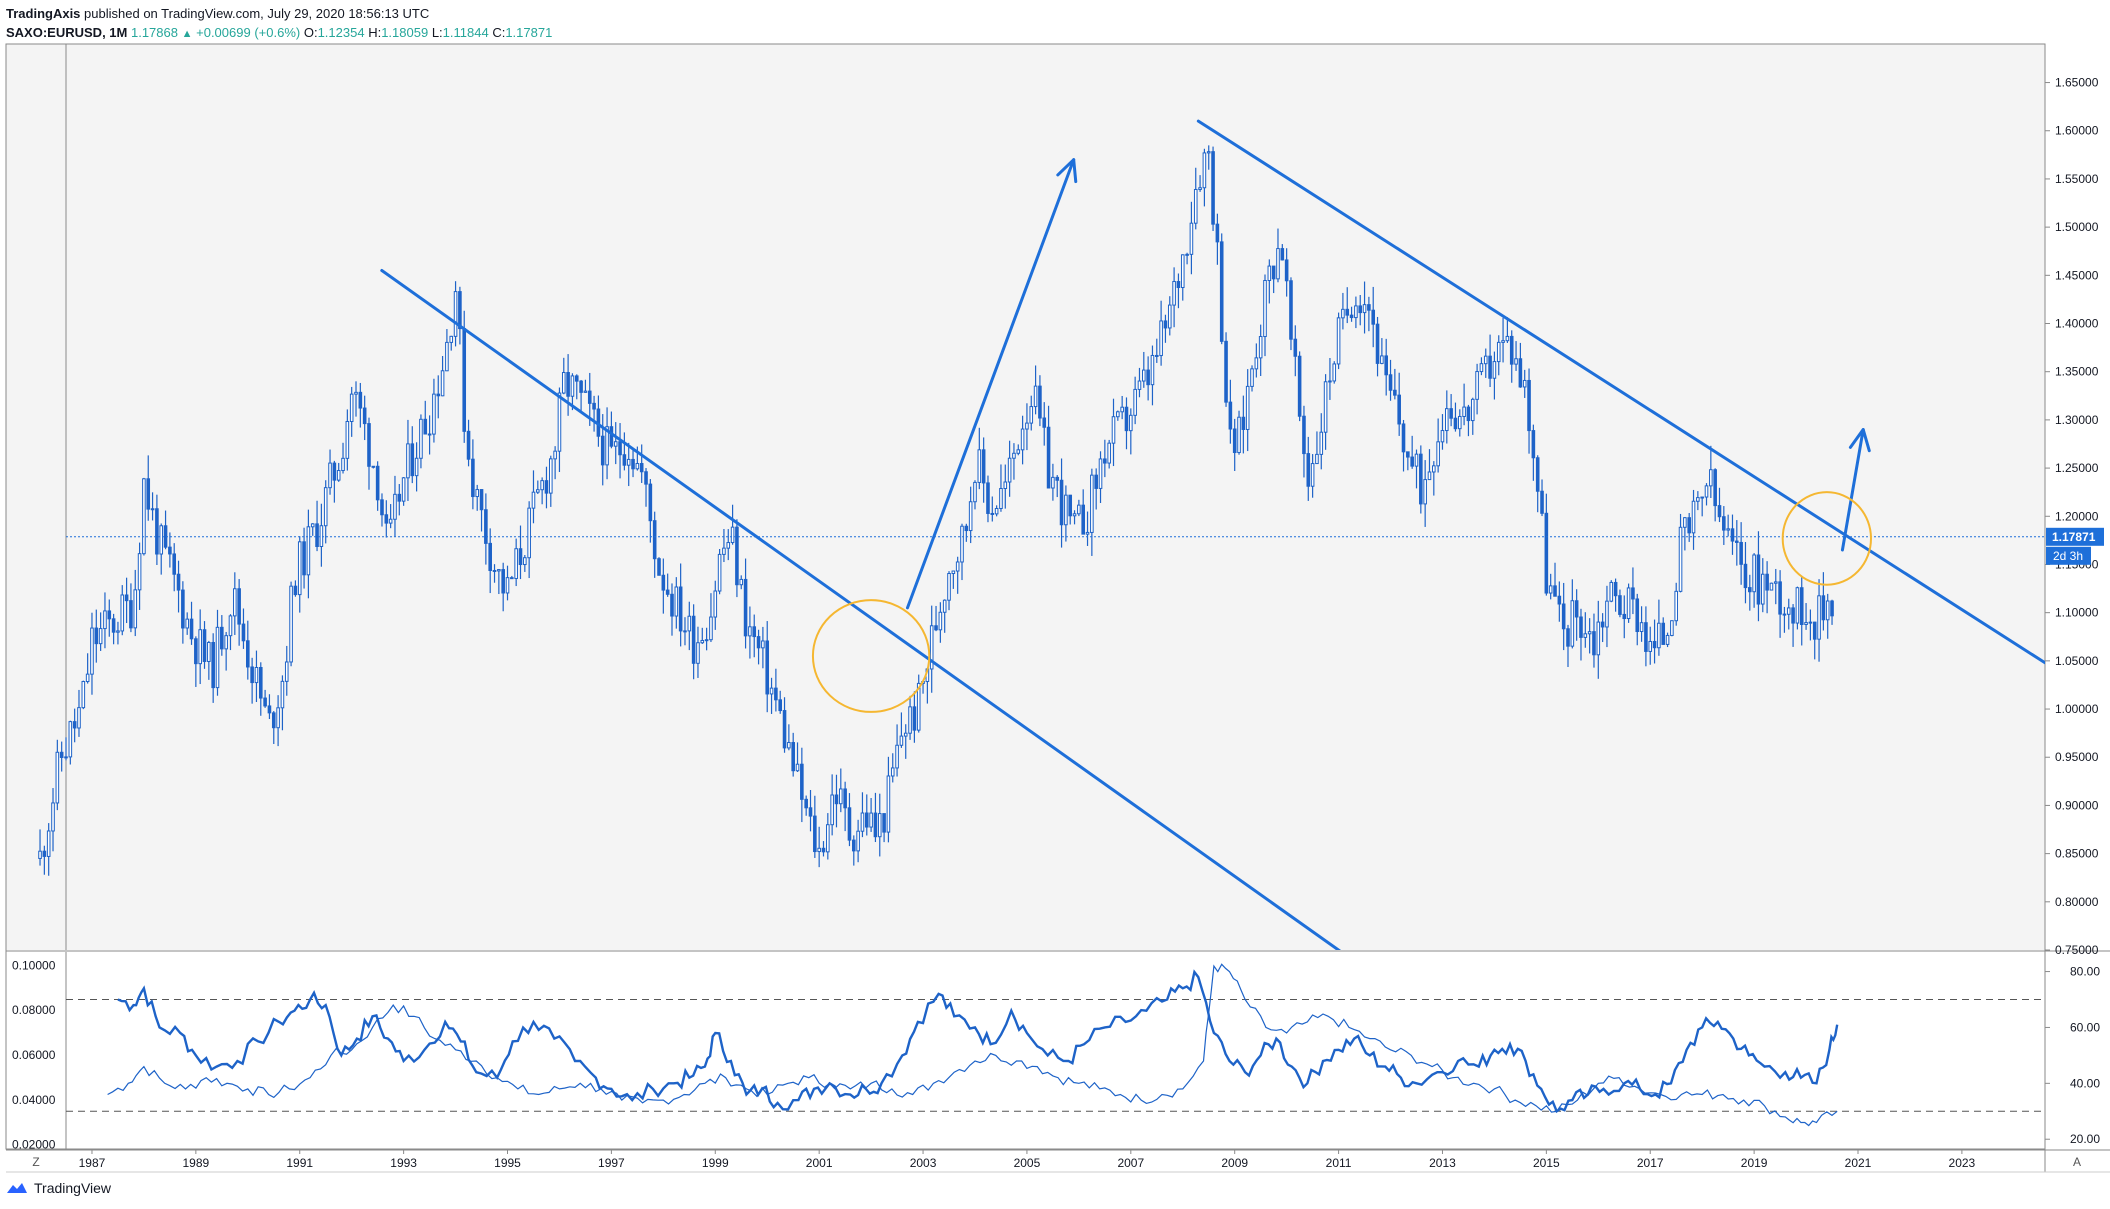 The width and height of the screenshot is (2110, 1209). Describe the element at coordinates (990, 384) in the screenshot. I see `breakout-arrow-2003` at that location.